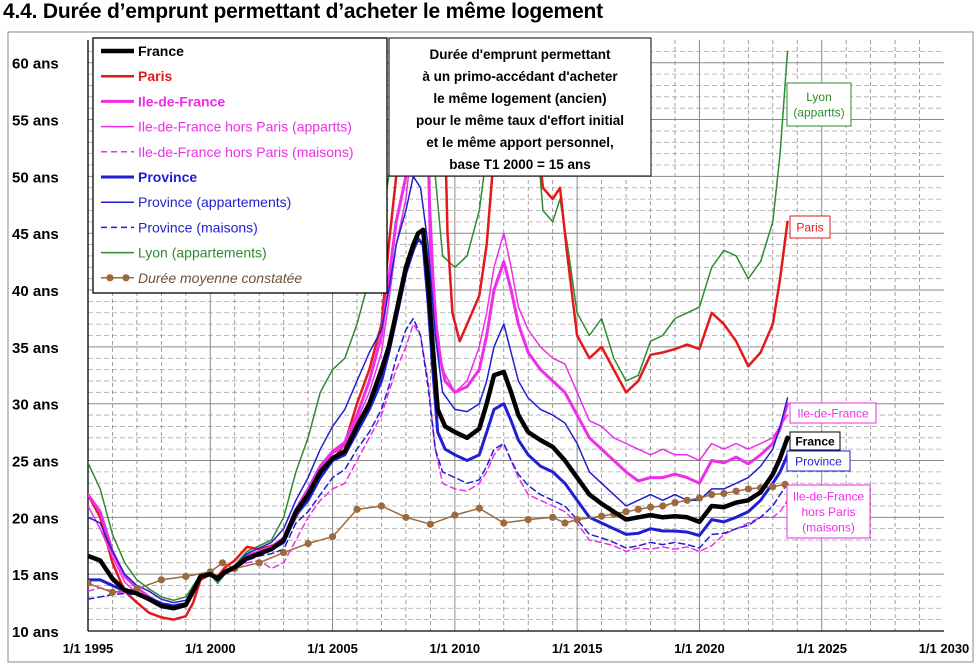 This screenshot has height=665, width=977. What do you see at coordinates (520, 120) in the screenshot?
I see `note-line: pour le même taux d'effort initial` at bounding box center [520, 120].